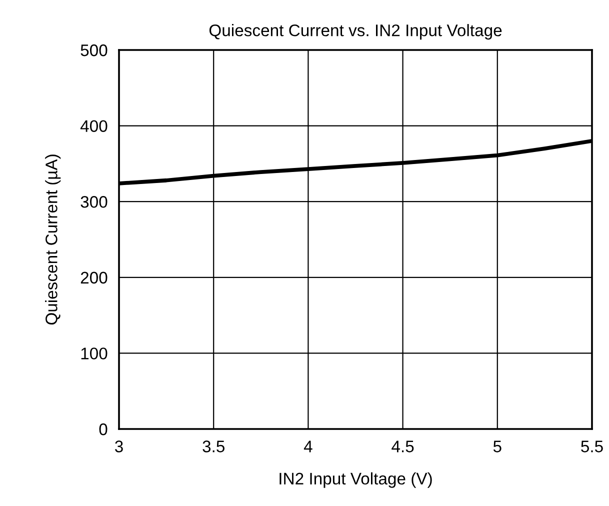 The image size is (609, 506). I want to click on x-tick-label: 4.5, so click(403, 446).